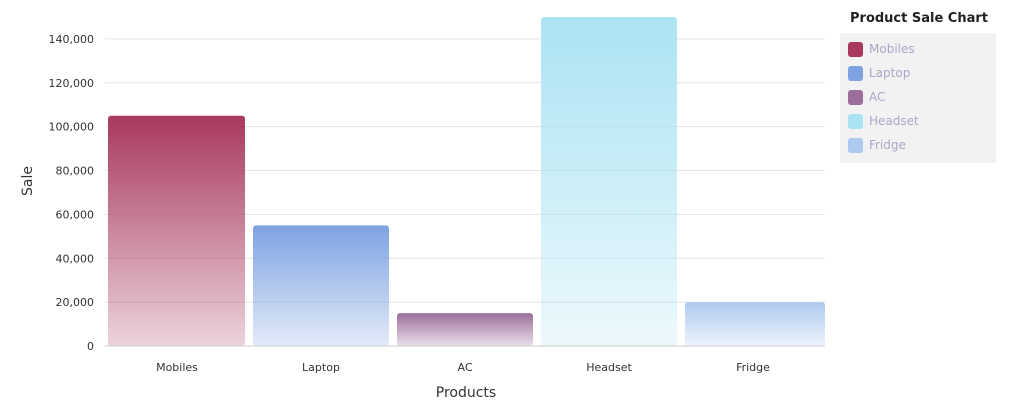  I want to click on bar-fridge, so click(755, 324).